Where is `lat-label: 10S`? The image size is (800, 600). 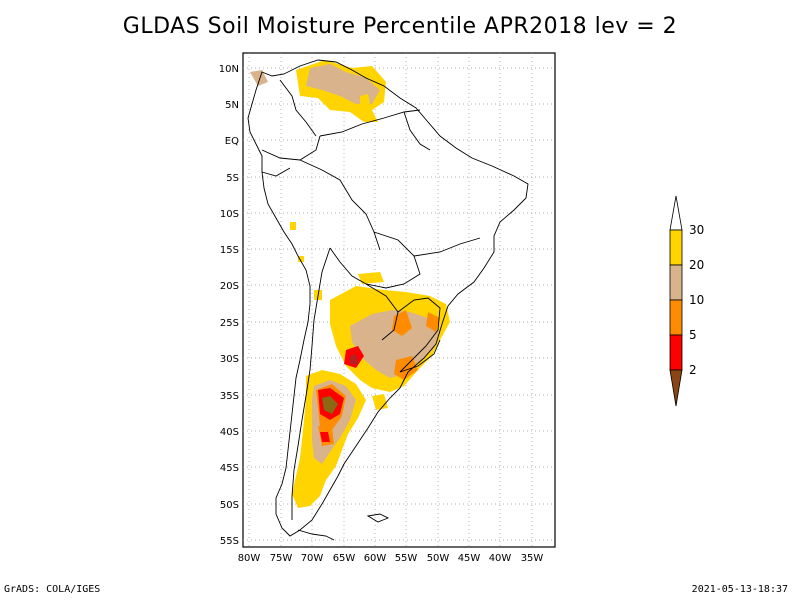
lat-label: 10S is located at coordinates (229, 214).